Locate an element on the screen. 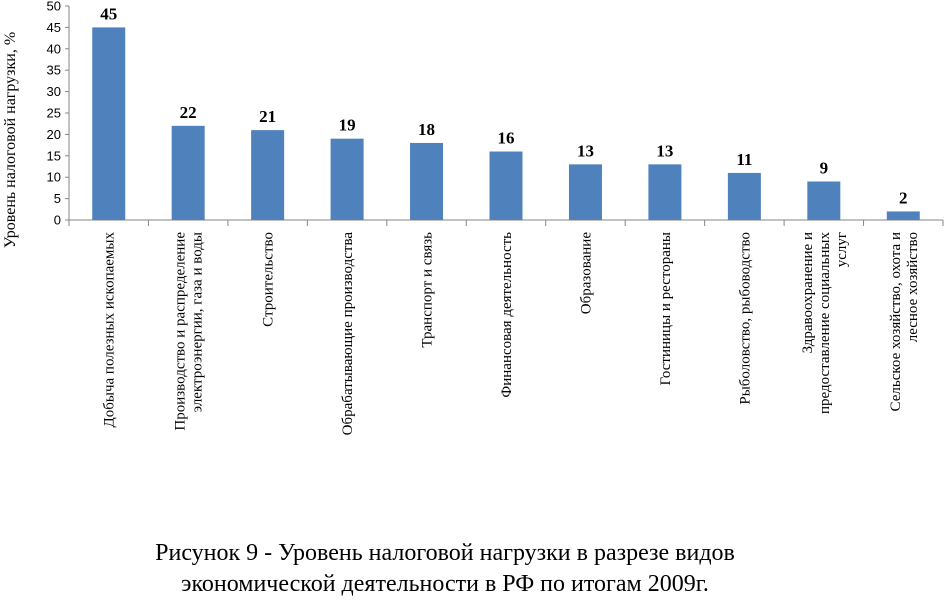 Image resolution: width=946 pixels, height=600 pixels. category-label: Обрабатывающие производства is located at coordinates (348, 334).